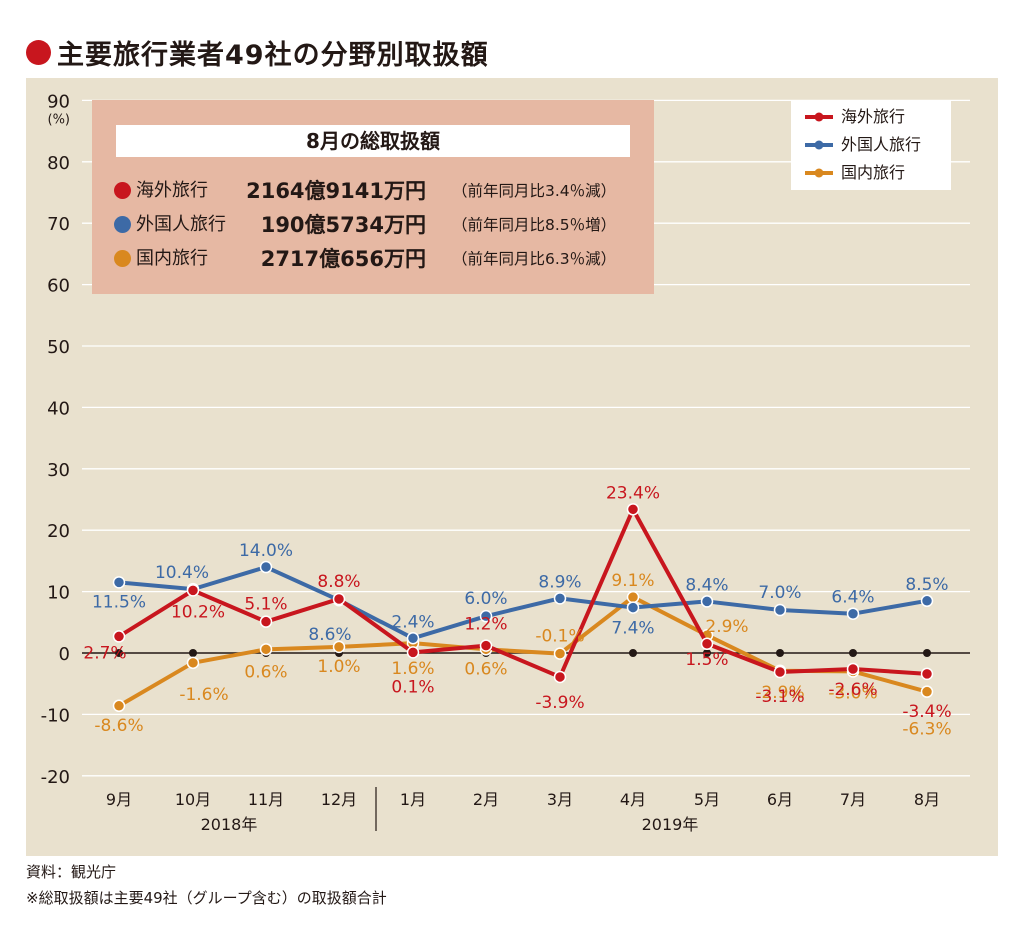  What do you see at coordinates (853, 799) in the screenshot?
I see `x-tick-label: 7月` at bounding box center [853, 799].